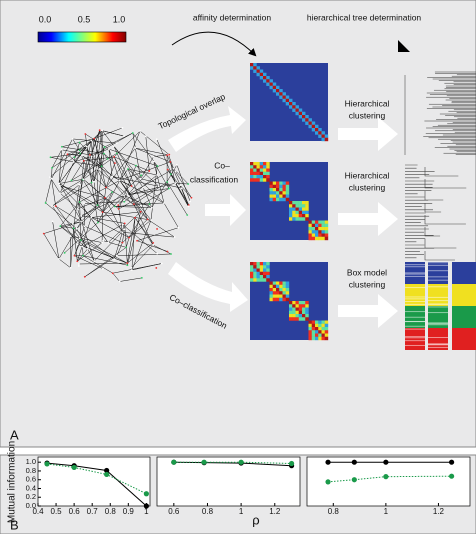 Image resolution: width=476 pixels, height=534 pixels. I want to click on plot-area, so click(94, 481).